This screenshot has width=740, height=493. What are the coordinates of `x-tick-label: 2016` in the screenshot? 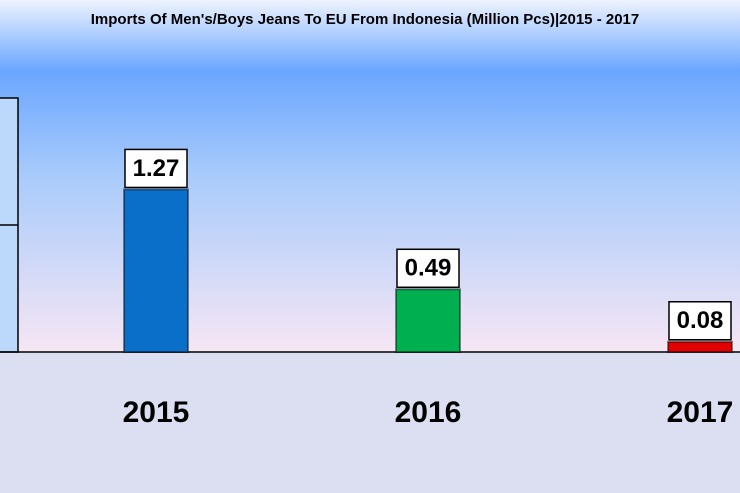 It's located at (428, 412).